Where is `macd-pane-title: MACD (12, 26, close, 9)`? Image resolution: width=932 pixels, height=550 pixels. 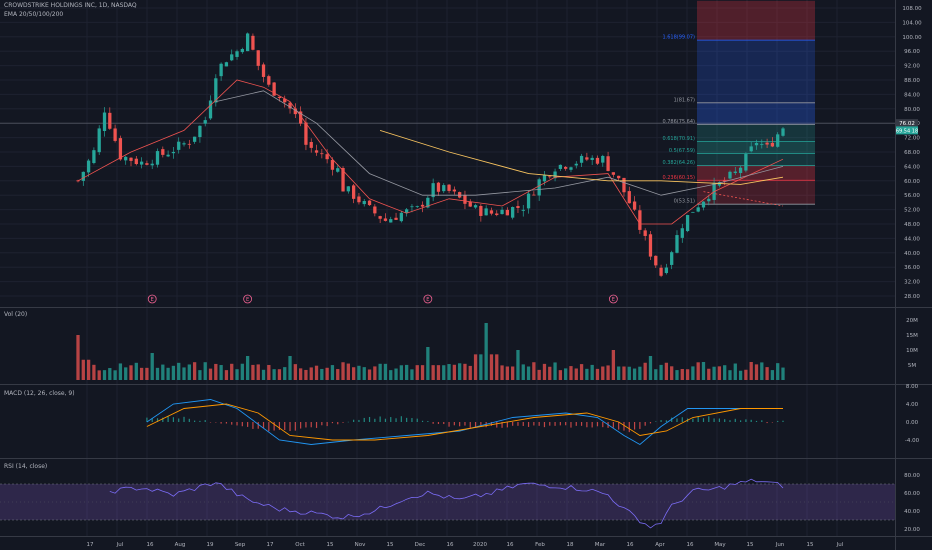 macd-pane-title: MACD (12, 26, close, 9) is located at coordinates (39, 393).